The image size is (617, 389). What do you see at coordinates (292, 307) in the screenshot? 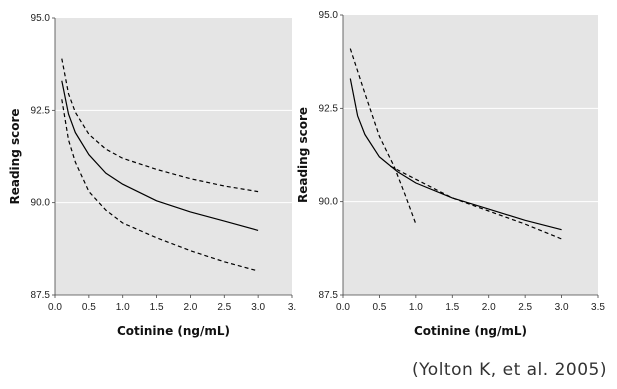
I see `x-tick-label: 3.` at bounding box center [292, 307].